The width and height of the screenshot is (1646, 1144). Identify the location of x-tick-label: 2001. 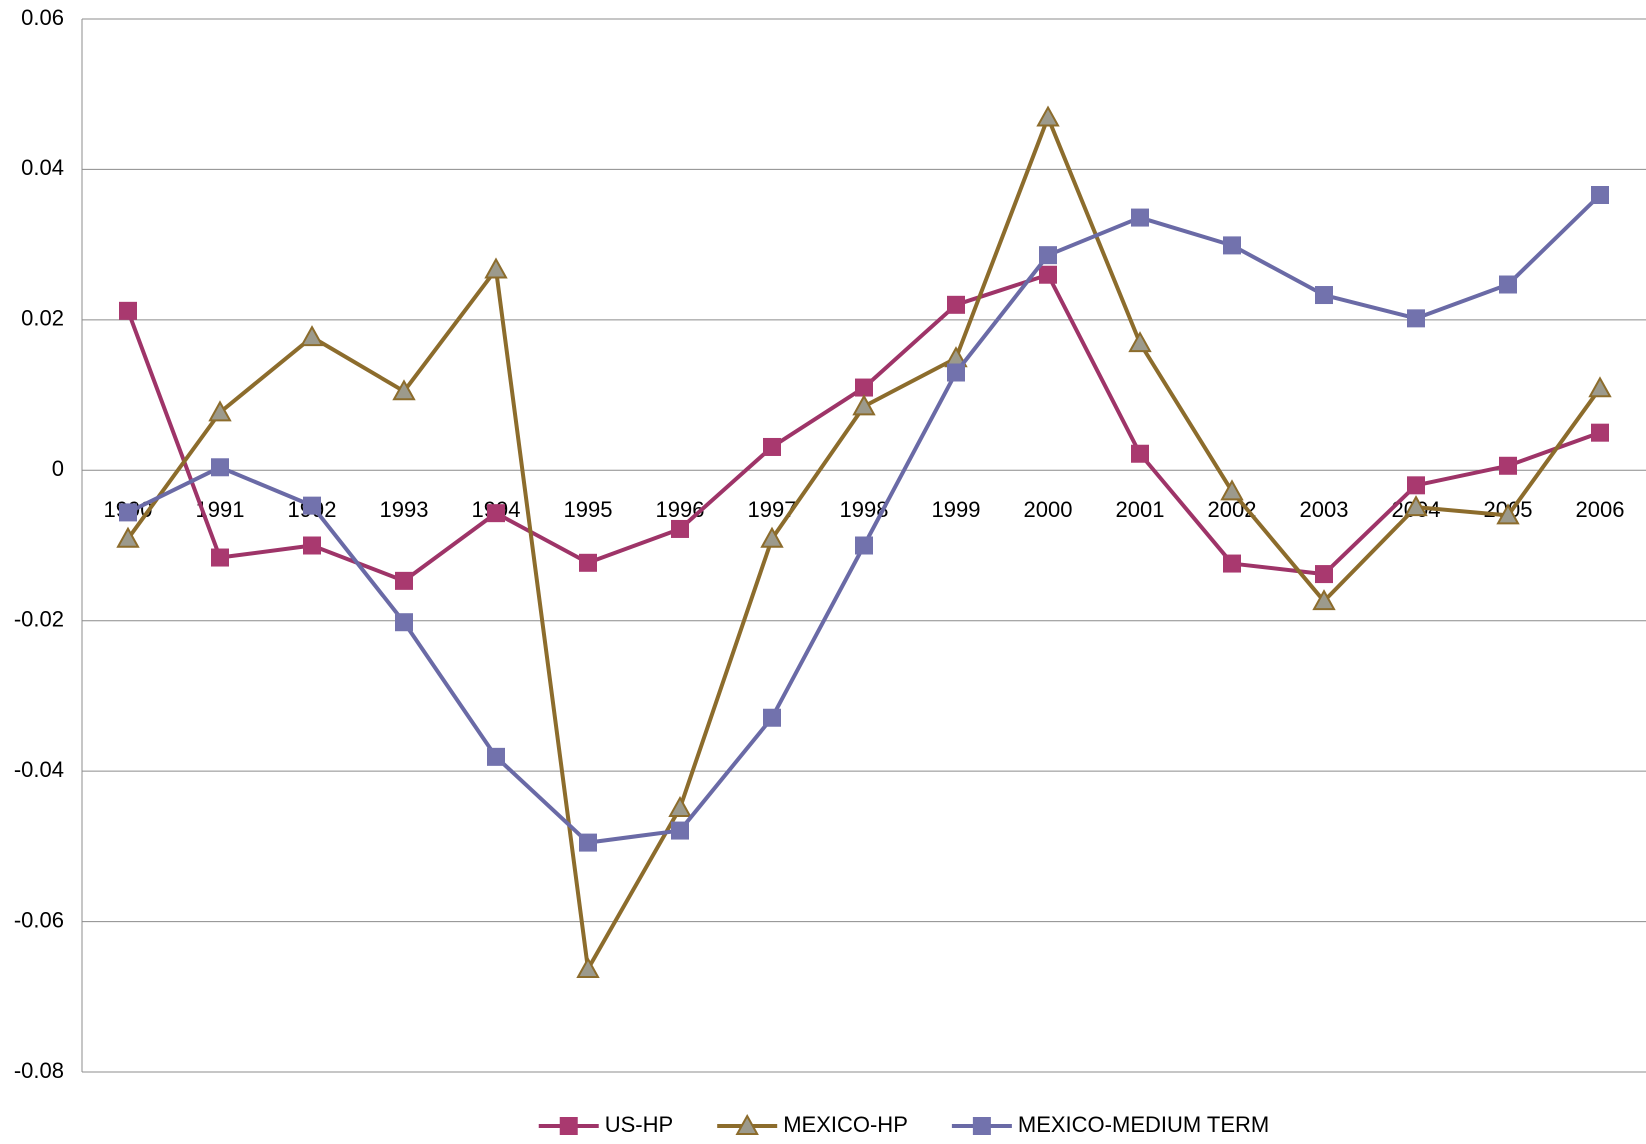
(1140, 509).